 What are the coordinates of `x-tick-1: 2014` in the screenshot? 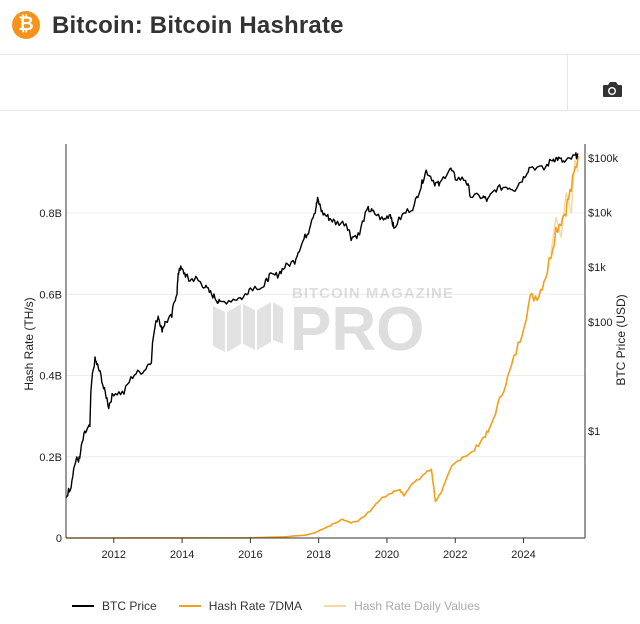 It's located at (182, 555).